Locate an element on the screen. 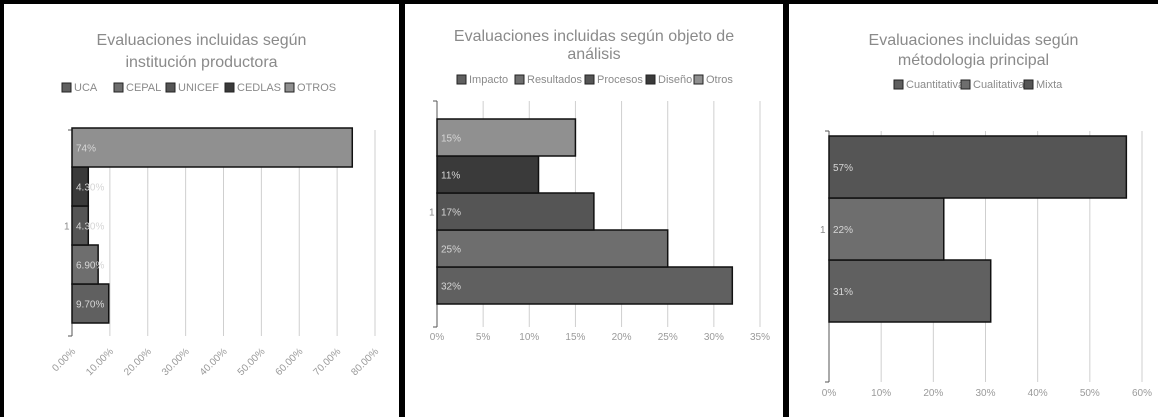  legend-entry: Cualitativa is located at coordinates (999, 85).